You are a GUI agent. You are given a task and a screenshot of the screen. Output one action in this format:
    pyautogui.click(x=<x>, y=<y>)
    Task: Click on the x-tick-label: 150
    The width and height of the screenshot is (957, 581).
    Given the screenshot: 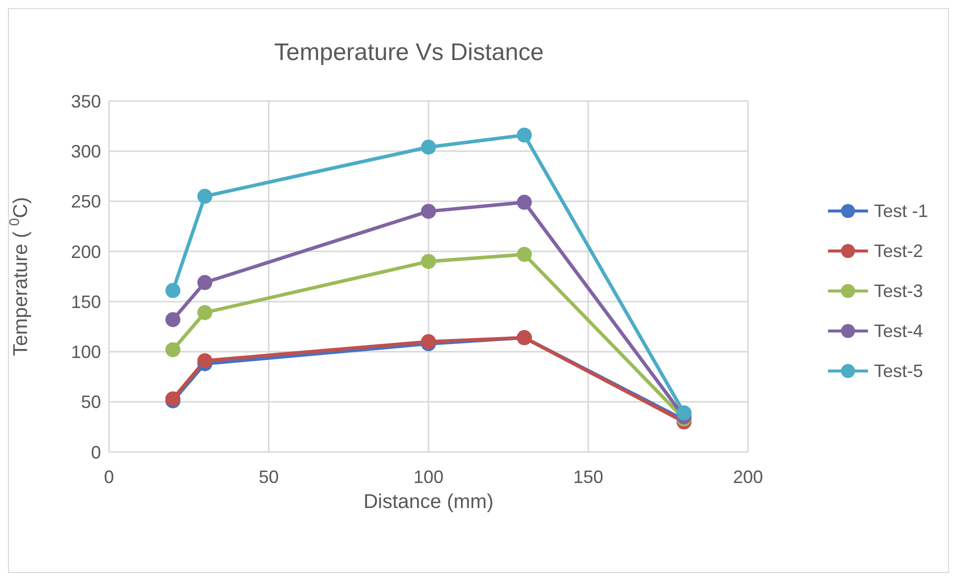 What is the action you would take?
    pyautogui.click(x=588, y=476)
    